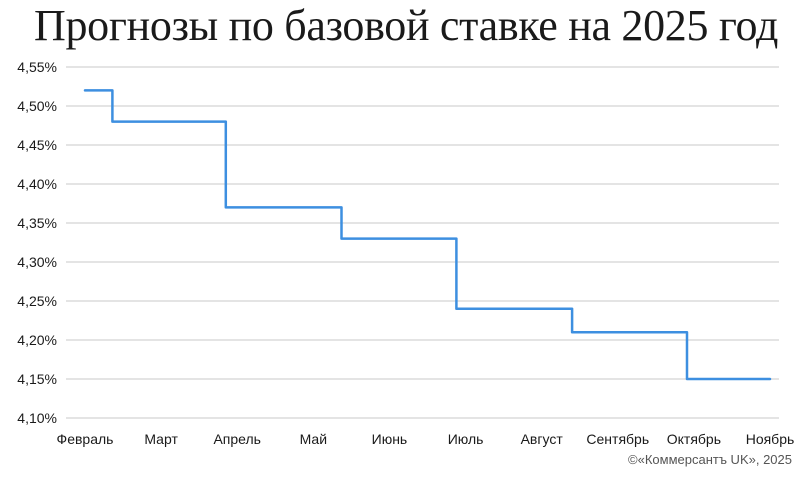 This screenshot has height=479, width=800. I want to click on x-tick-label: Сентябрь, so click(617, 439).